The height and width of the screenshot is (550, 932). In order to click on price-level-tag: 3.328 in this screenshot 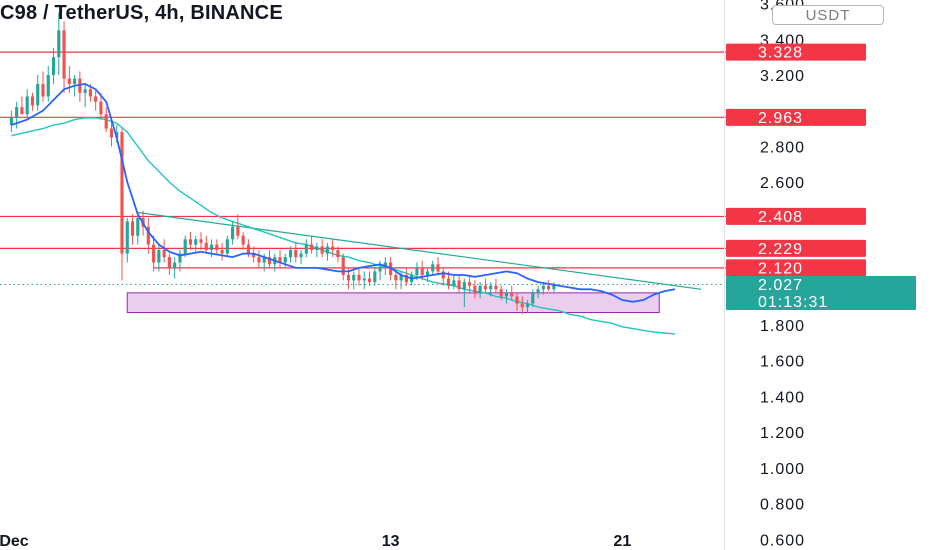, I will do `click(796, 52)`.